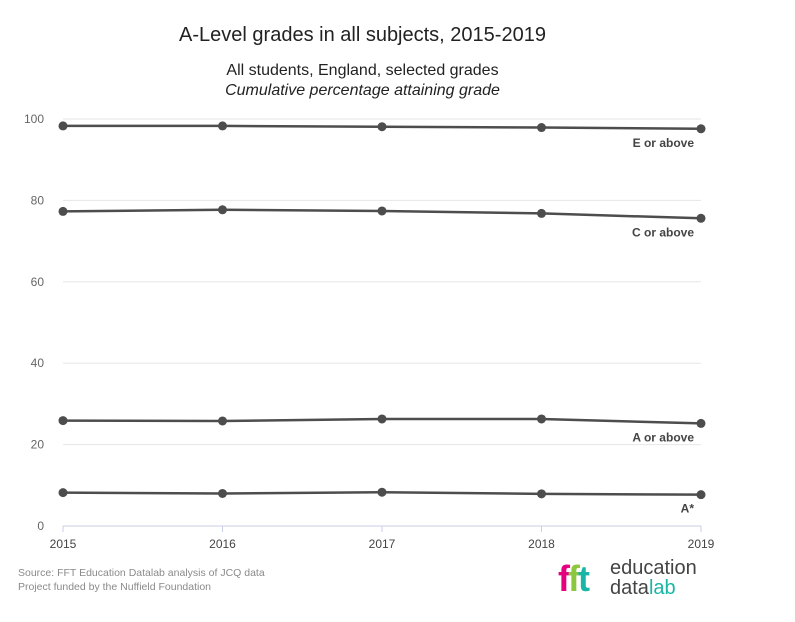 This screenshot has width=795, height=622. What do you see at coordinates (63, 544) in the screenshot?
I see `x-tick-label: 2015` at bounding box center [63, 544].